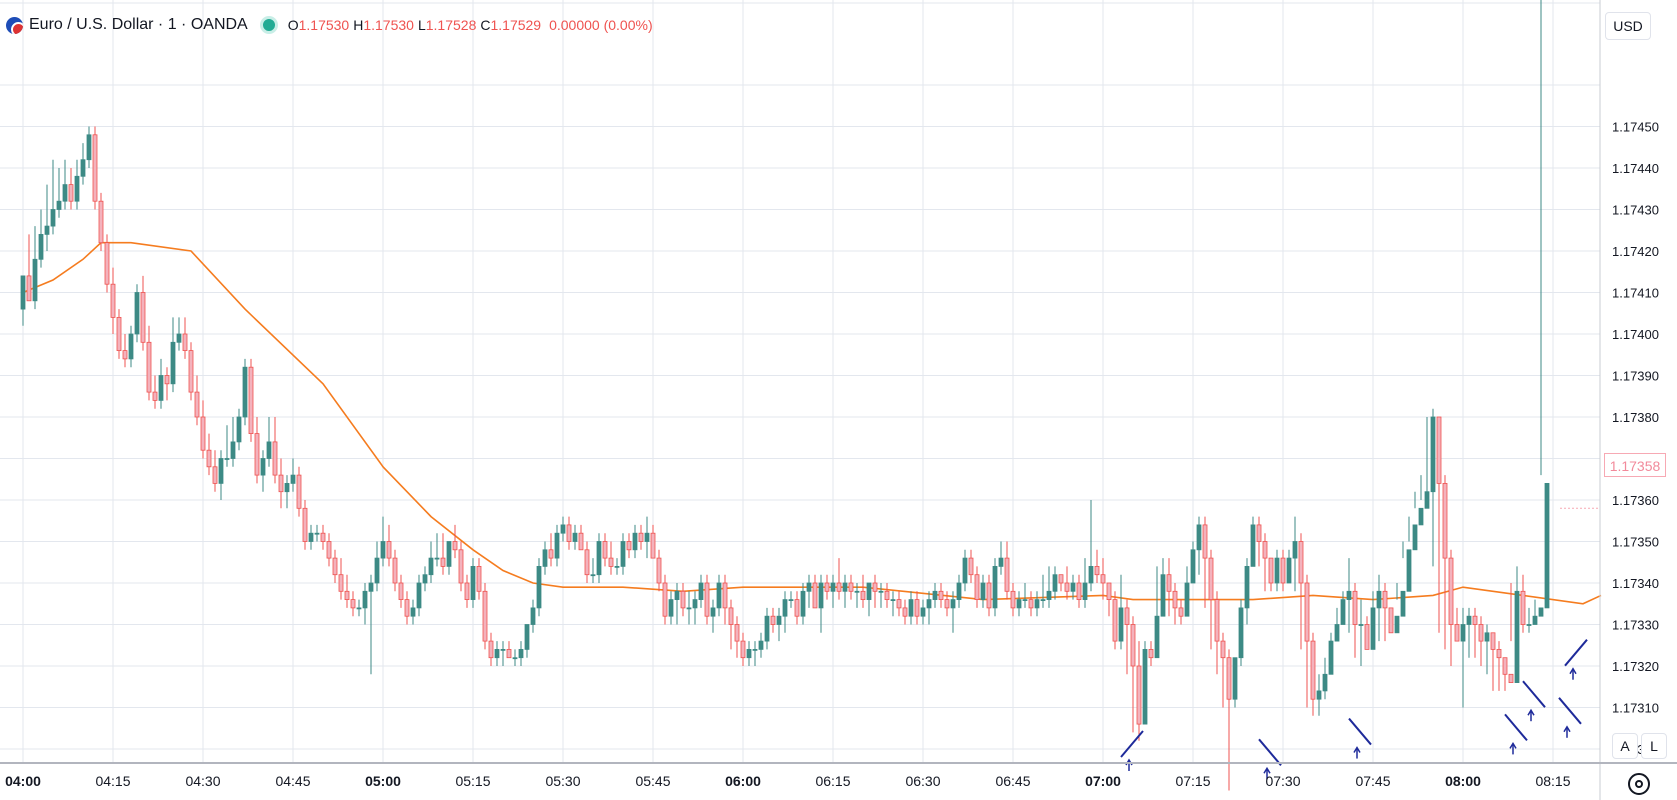 The image size is (1677, 800). What do you see at coordinates (1282, 781) in the screenshot?
I see `time-tick-label: 07:30` at bounding box center [1282, 781].